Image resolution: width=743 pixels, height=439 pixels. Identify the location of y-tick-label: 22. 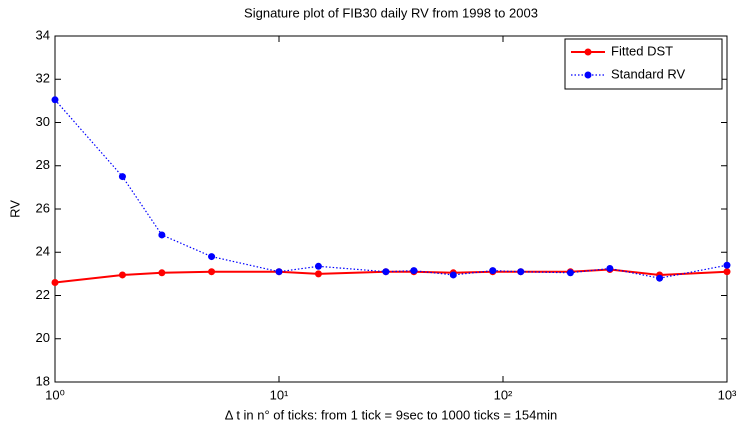
(43, 294).